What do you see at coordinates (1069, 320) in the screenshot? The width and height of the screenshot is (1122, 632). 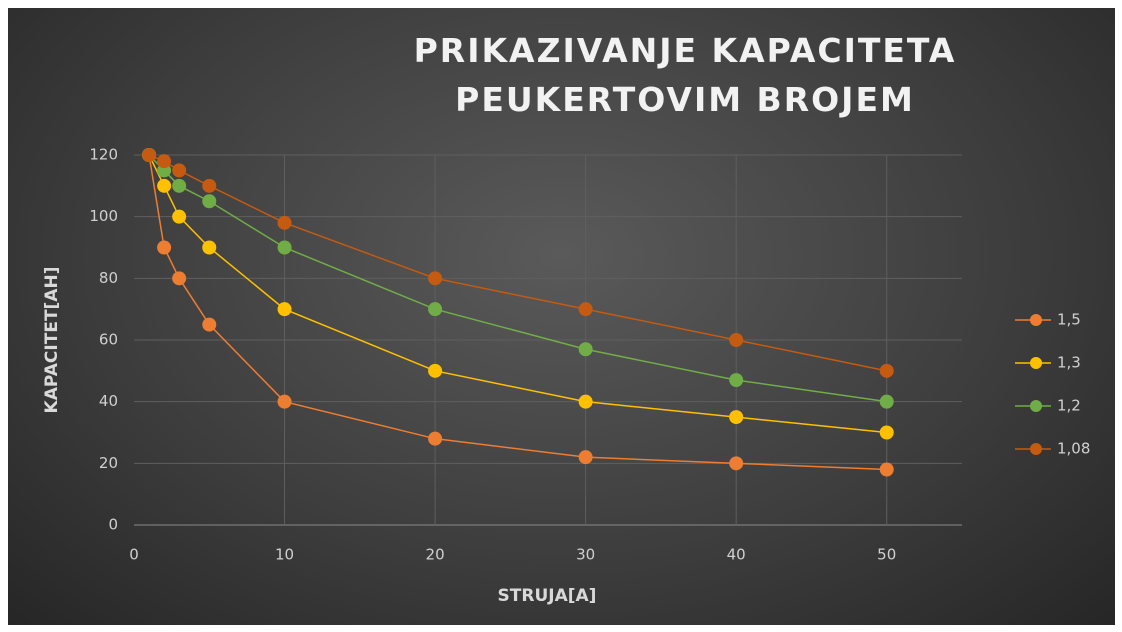 I see `legend-label: 1,5` at bounding box center [1069, 320].